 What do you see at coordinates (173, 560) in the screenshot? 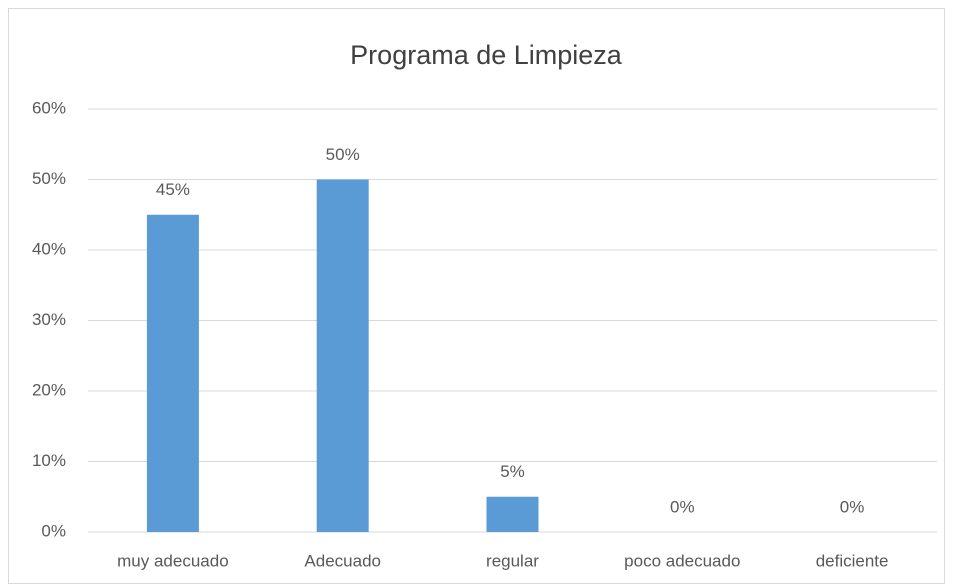
I see `x-tick-label: muy adecuado` at bounding box center [173, 560].